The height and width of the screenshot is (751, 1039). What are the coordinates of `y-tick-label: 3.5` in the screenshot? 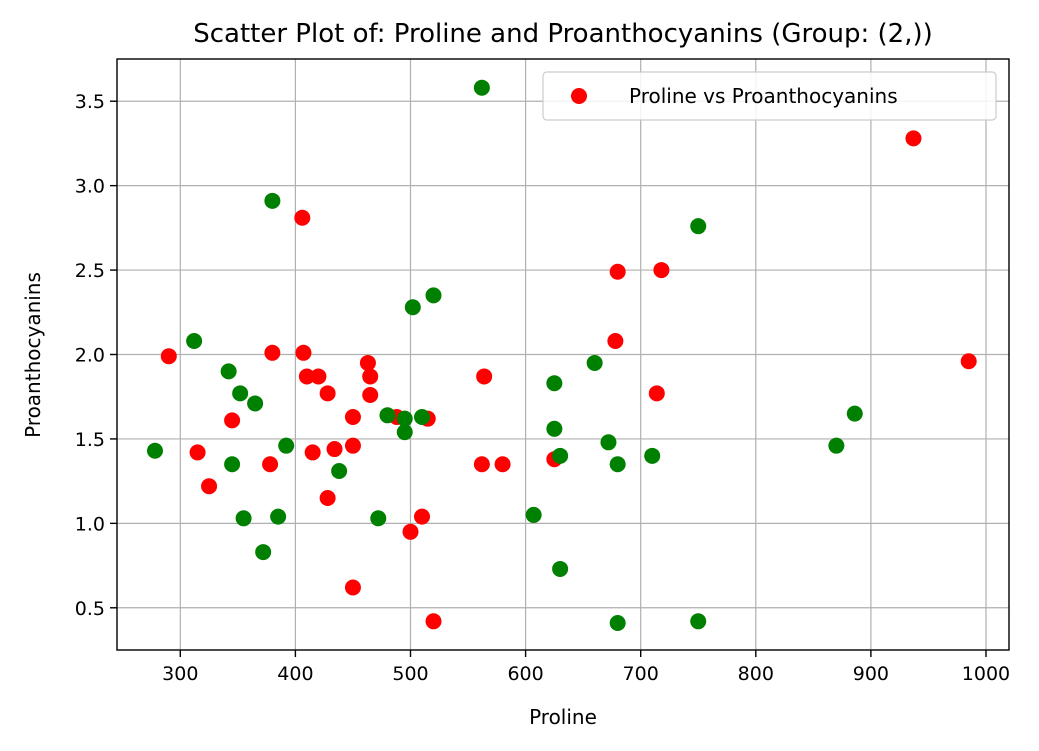 It's located at (90, 102).